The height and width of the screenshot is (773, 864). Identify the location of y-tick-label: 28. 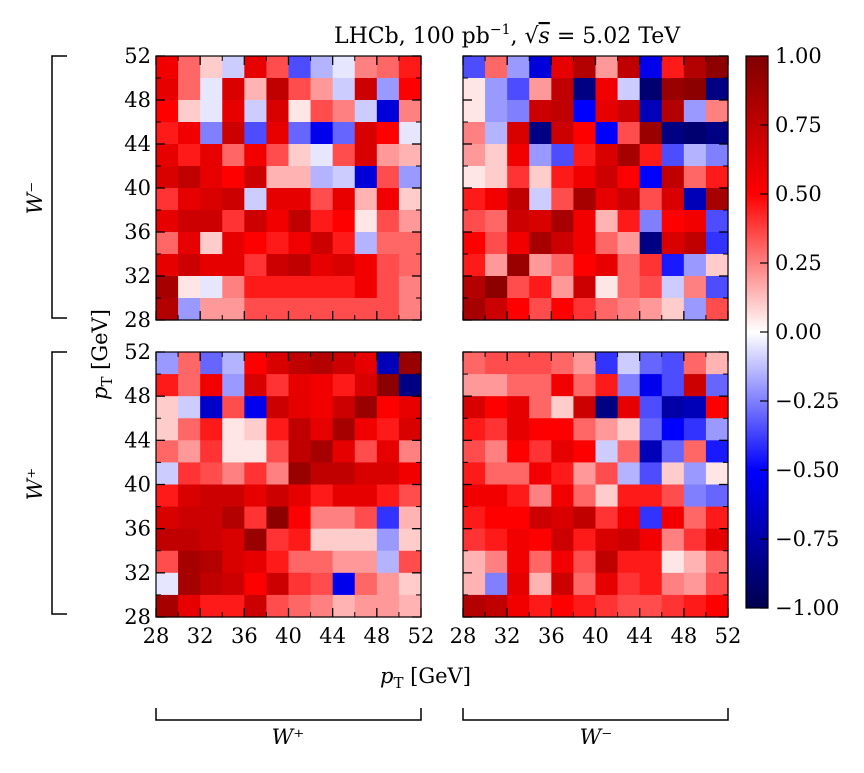
(137, 617).